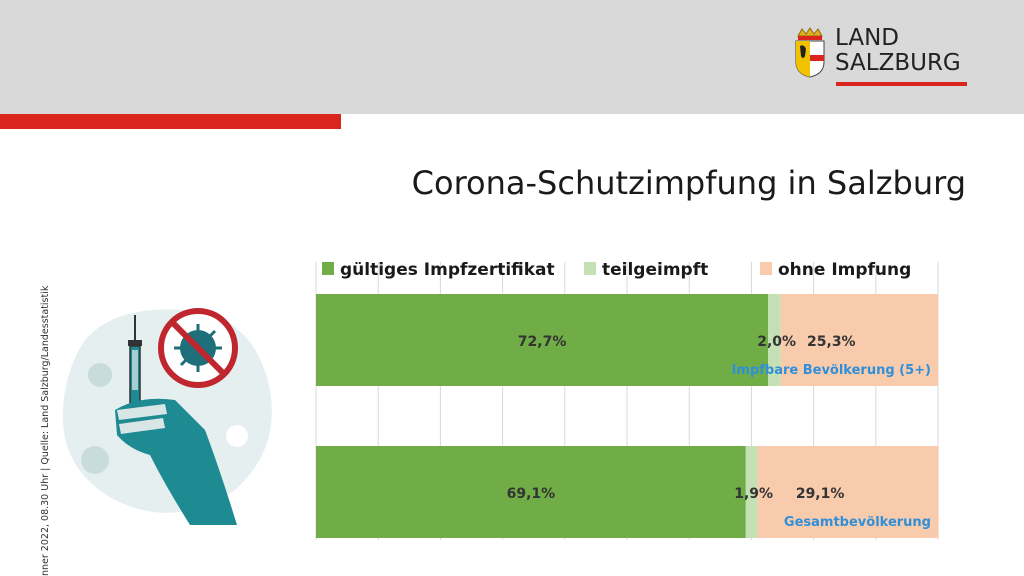  What do you see at coordinates (857, 522) in the screenshot?
I see `category-label: Gesamtbevölkerung` at bounding box center [857, 522].